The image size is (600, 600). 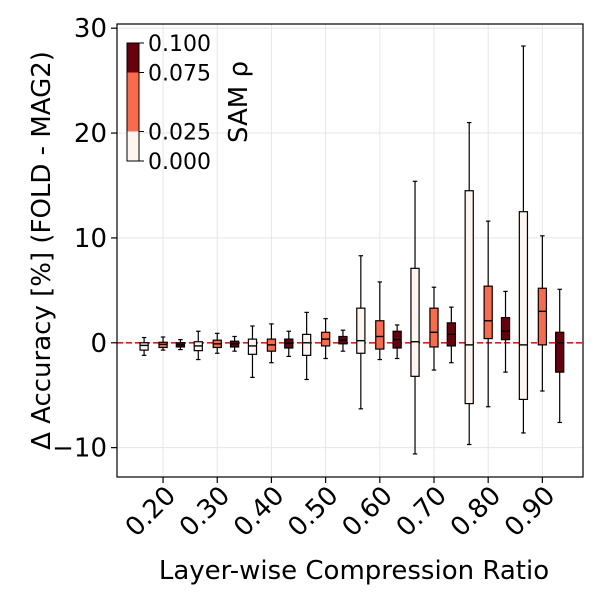 I want to click on y-tick-label: 30, so click(x=90, y=29).